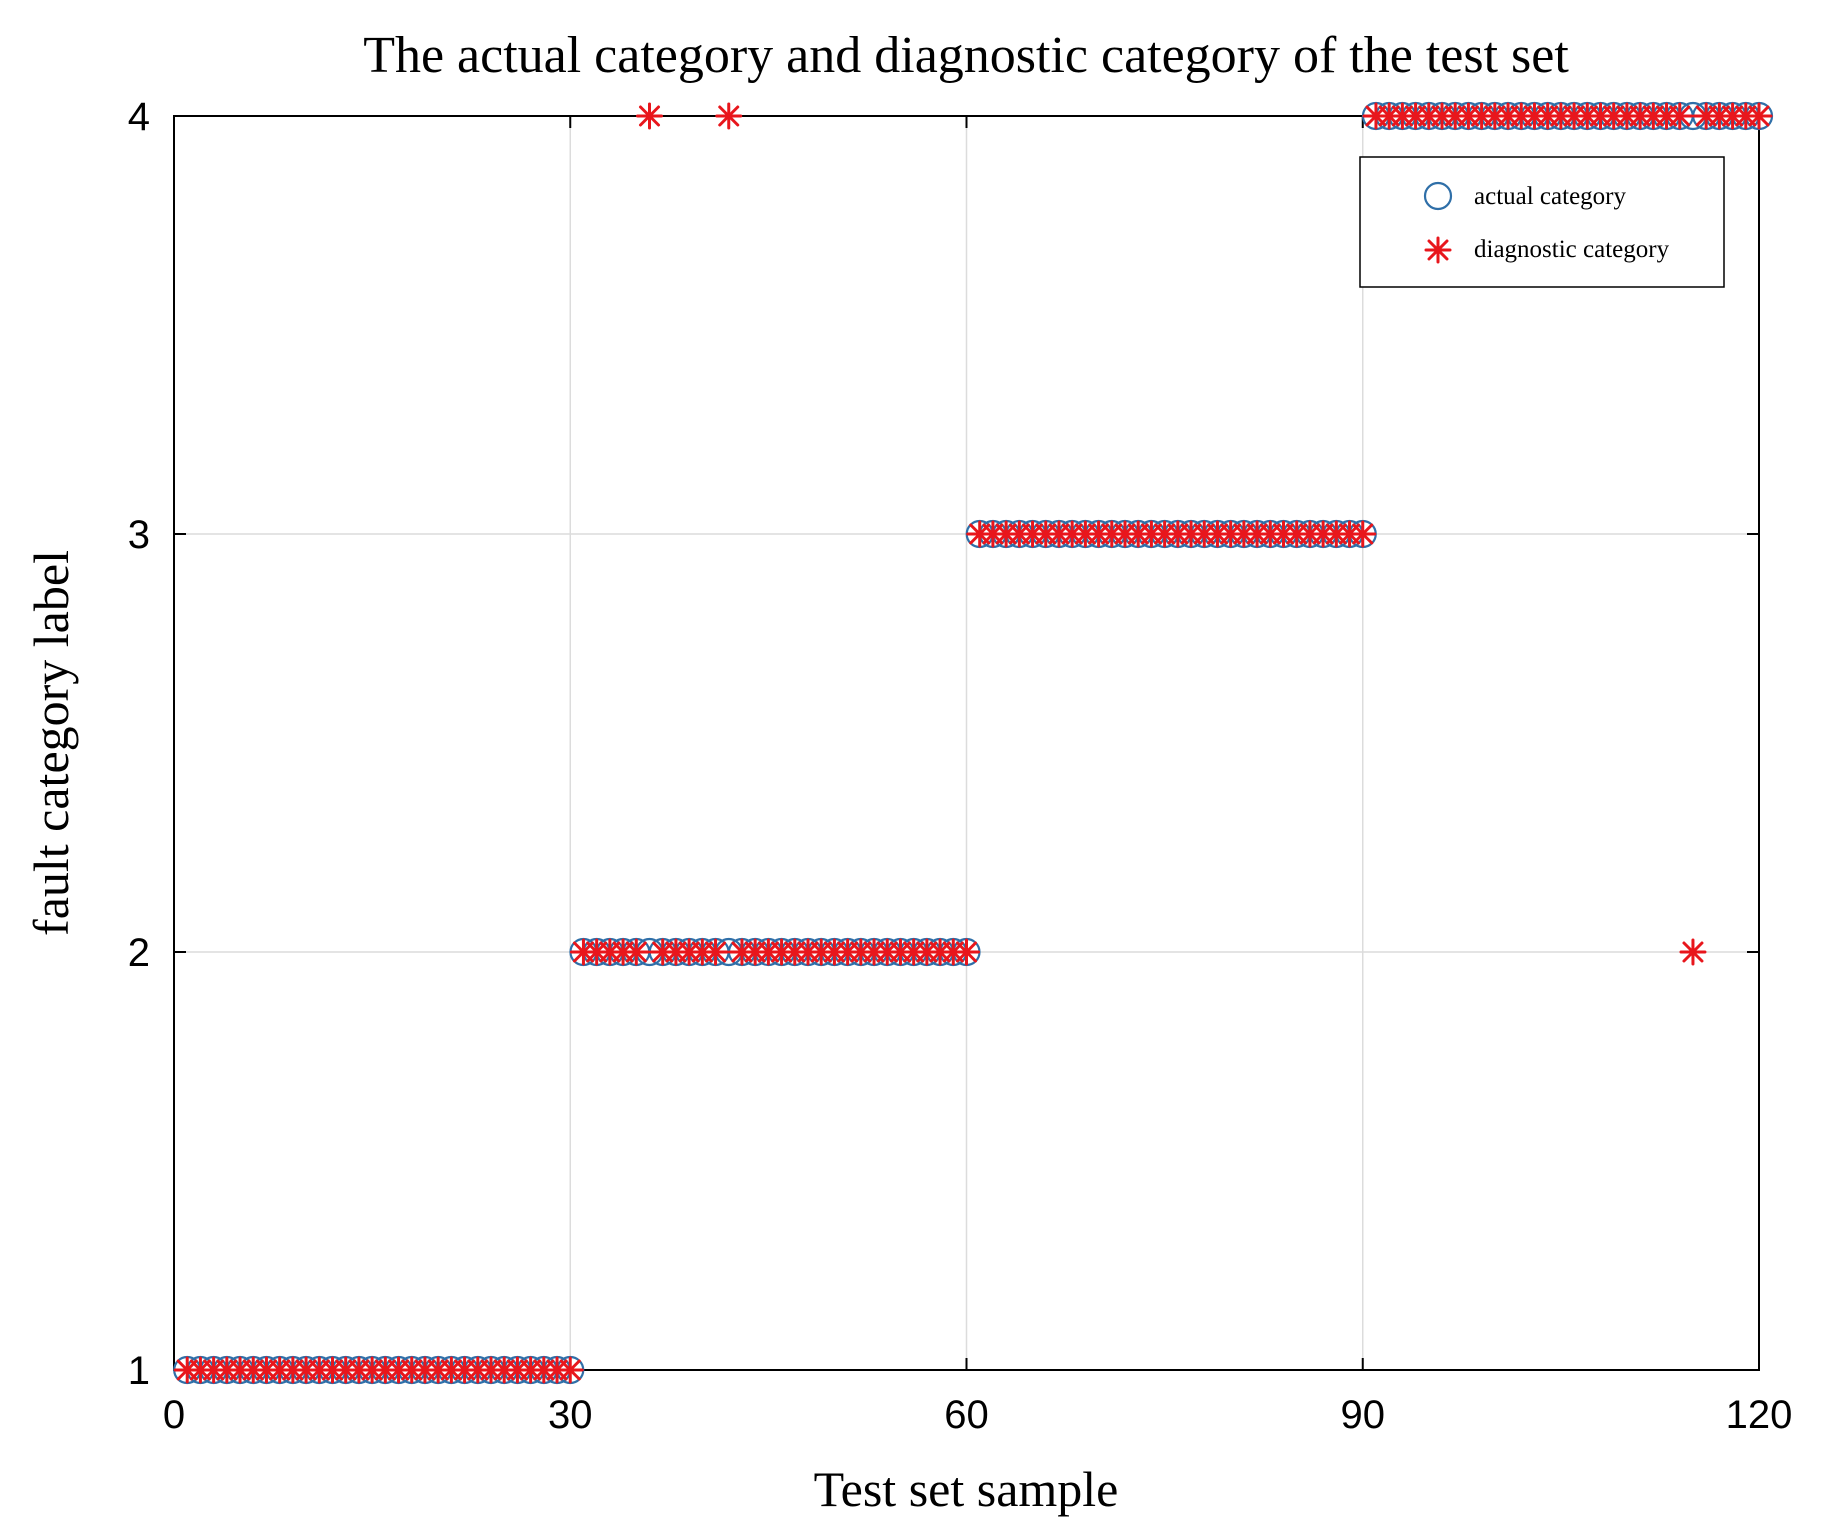  What do you see at coordinates (139, 1371) in the screenshot?
I see `y-tick-label: 1` at bounding box center [139, 1371].